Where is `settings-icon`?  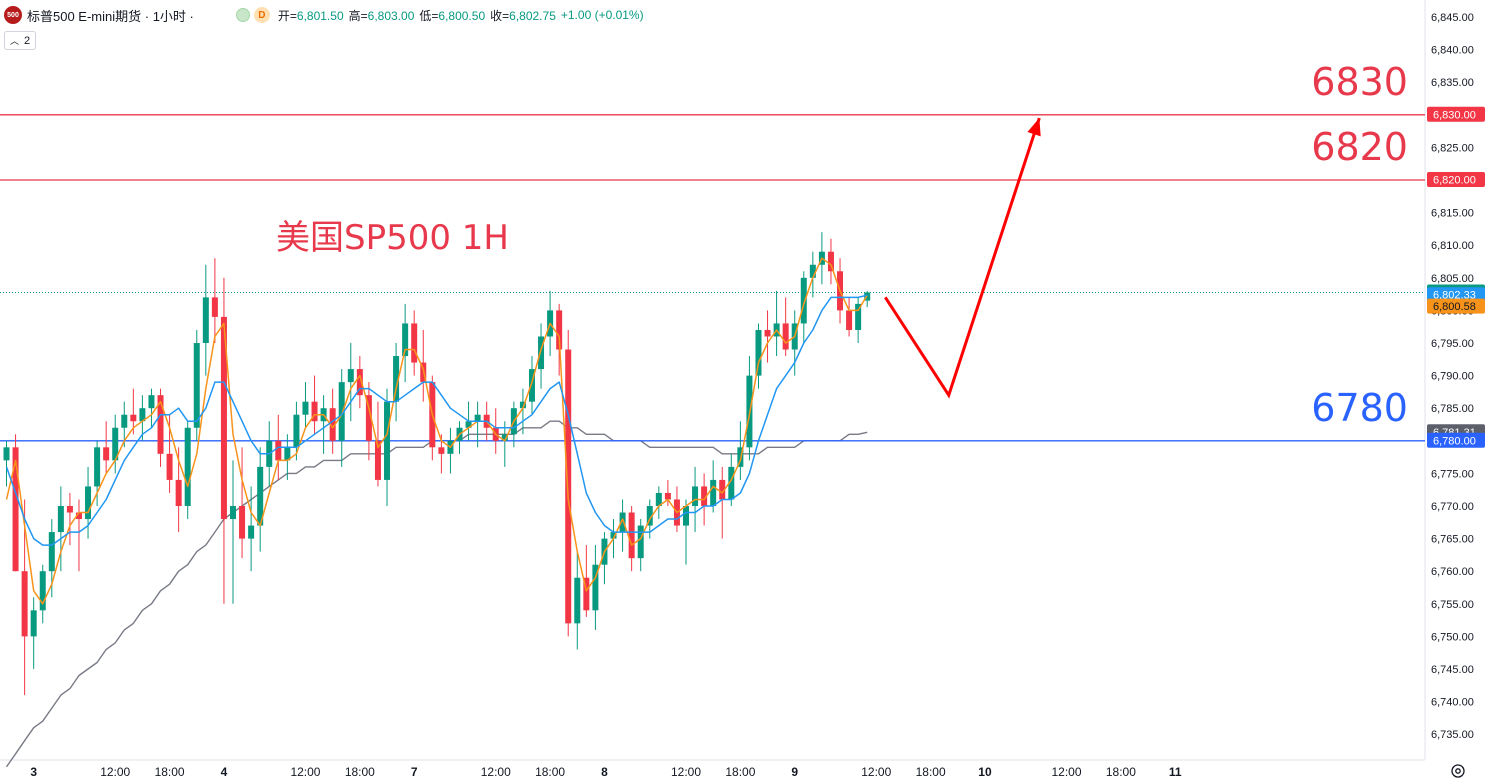
settings-icon is located at coordinates (1458, 771).